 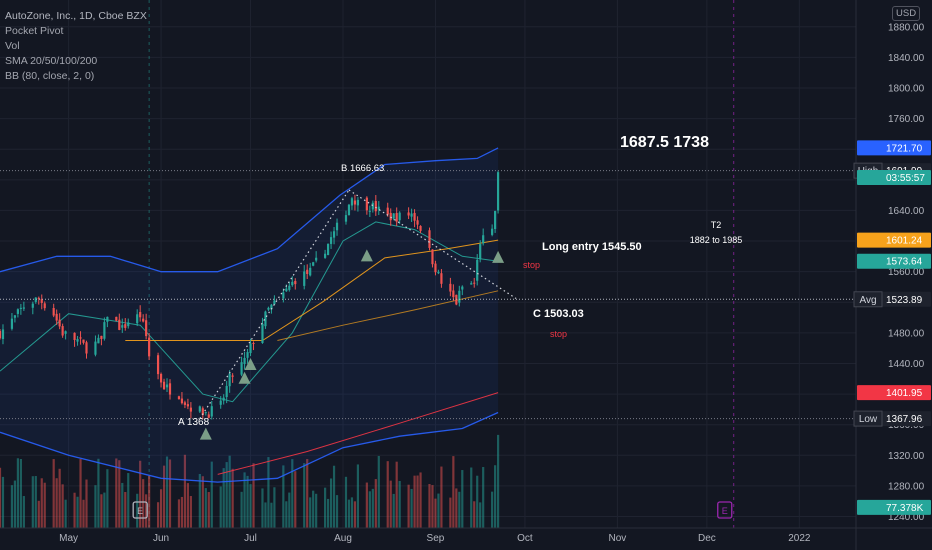 What do you see at coordinates (531, 265) in the screenshot?
I see `label-stop-1: stop` at bounding box center [531, 265].